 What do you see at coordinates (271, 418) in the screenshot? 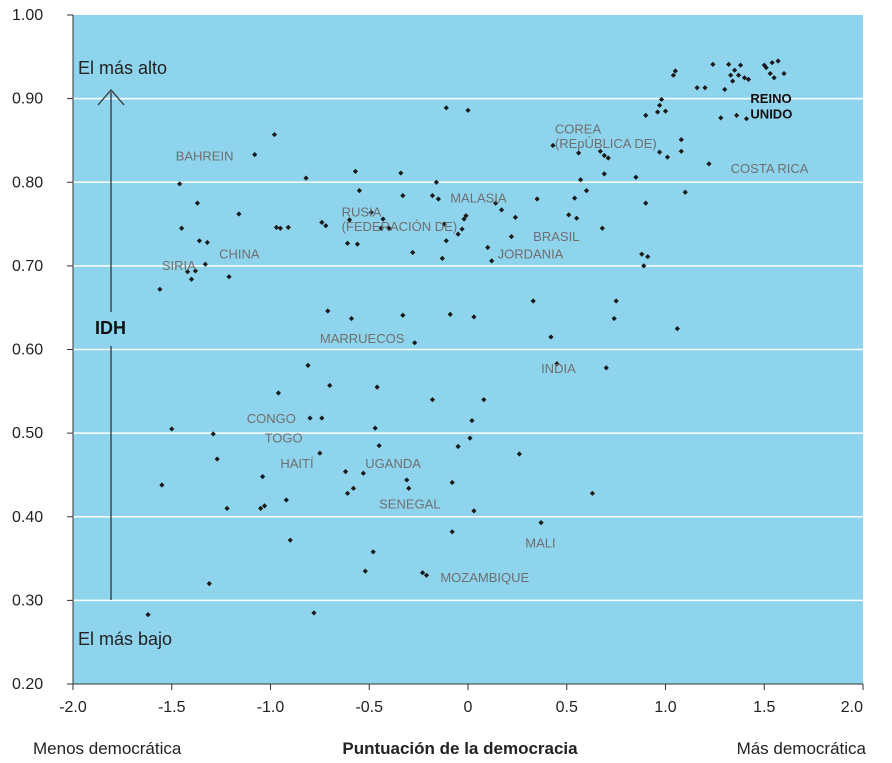
I see `country-label: CONGO` at bounding box center [271, 418].